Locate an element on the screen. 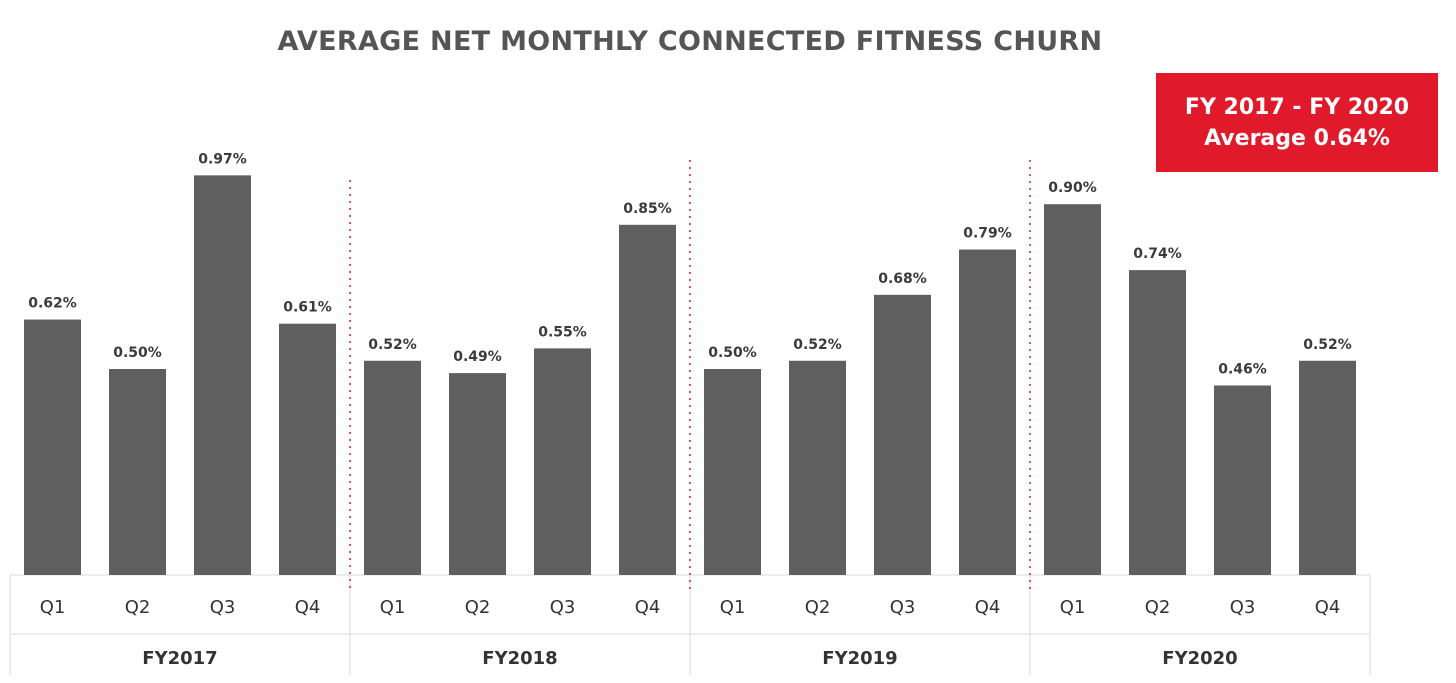 This screenshot has width=1456, height=683. bar-fy2020-q2 is located at coordinates (1157, 422).